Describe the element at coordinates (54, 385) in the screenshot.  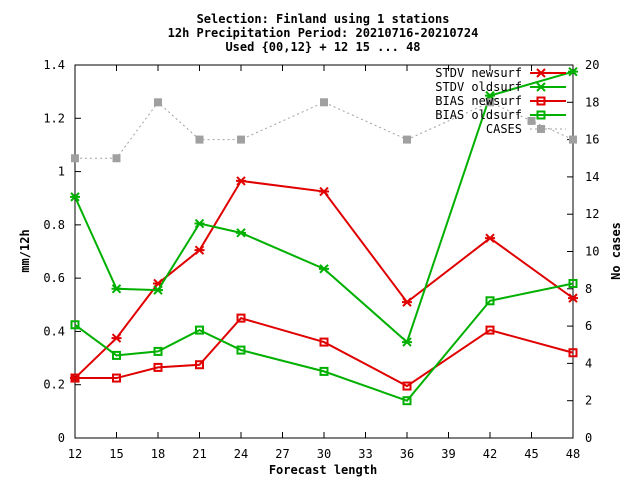
I see `y-tick-label: 0.2` at that location.